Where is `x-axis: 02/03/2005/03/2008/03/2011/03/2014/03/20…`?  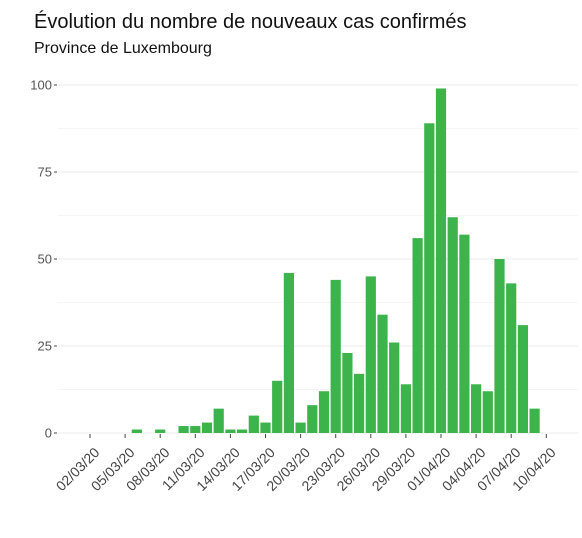
x-axis: 02/03/2005/03/2008/03/2011/03/2014/03/20… is located at coordinates (306, 464).